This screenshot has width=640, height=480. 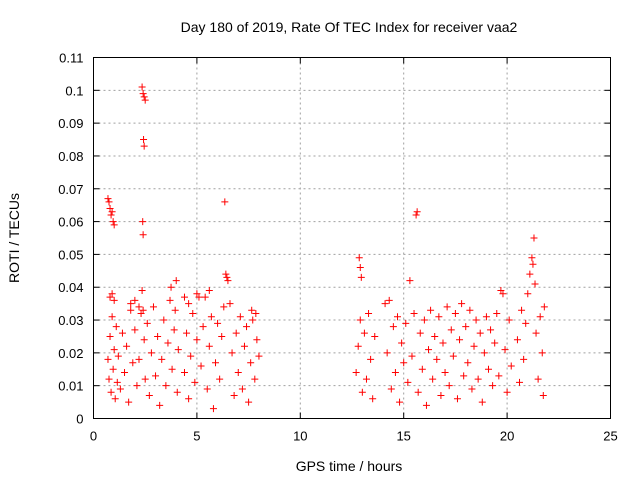 I want to click on y-tick-label: 0.1, so click(x=74, y=90).